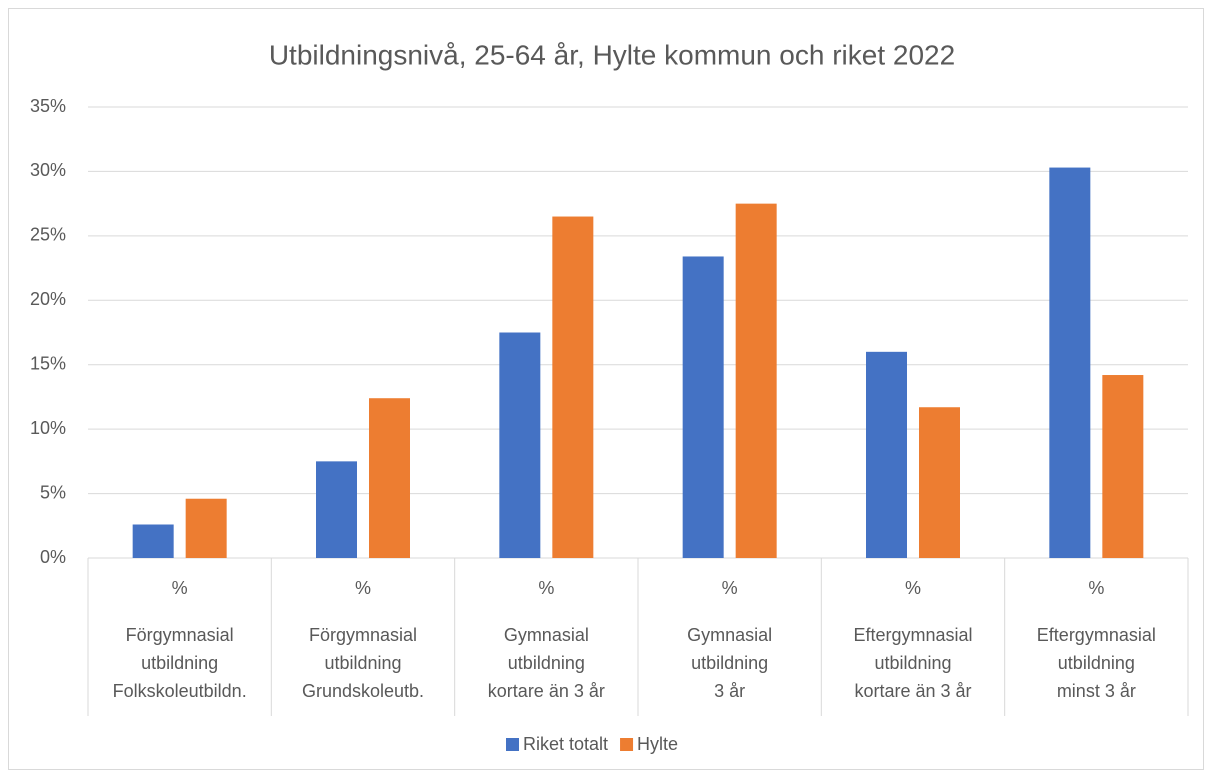 This screenshot has height=783, width=1212. Describe the element at coordinates (48, 428) in the screenshot. I see `y-tick-label: 10%` at that location.